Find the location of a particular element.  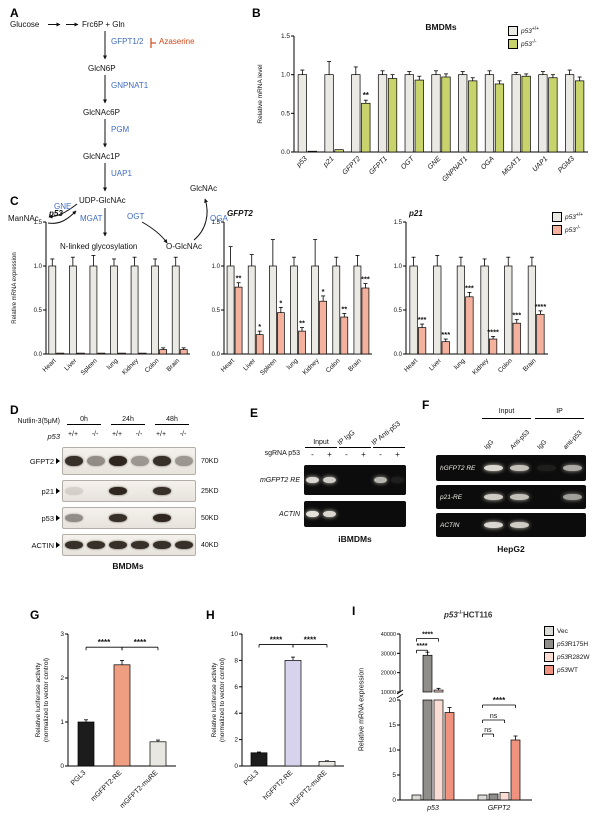

chart-title-hct116: p53-/-HCT116 is located at coordinates (468, 615).